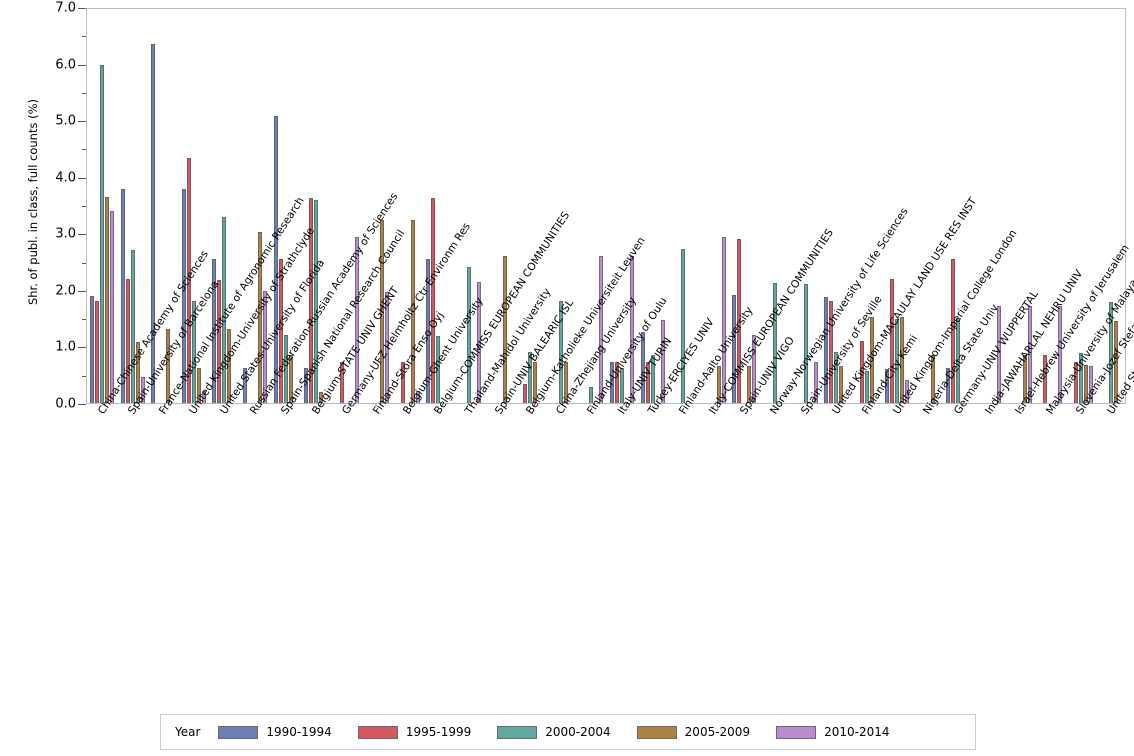 The width and height of the screenshot is (1134, 756). Describe the element at coordinates (833, 732) in the screenshot. I see `legend-entry: 2010-2014` at that location.